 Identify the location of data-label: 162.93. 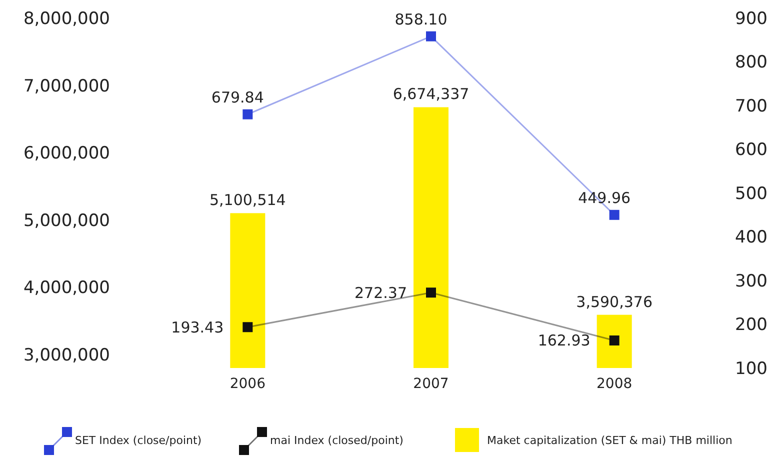
(564, 341).